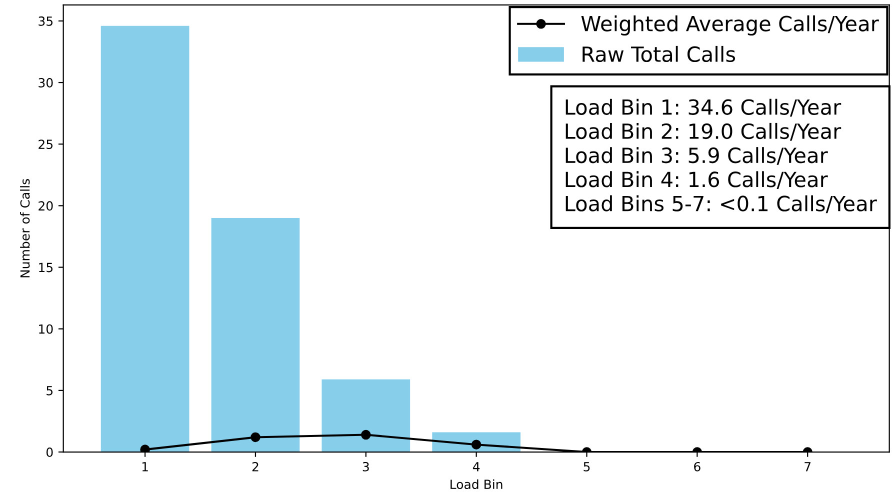  I want to click on x-tick-label: 2, so click(255, 467).